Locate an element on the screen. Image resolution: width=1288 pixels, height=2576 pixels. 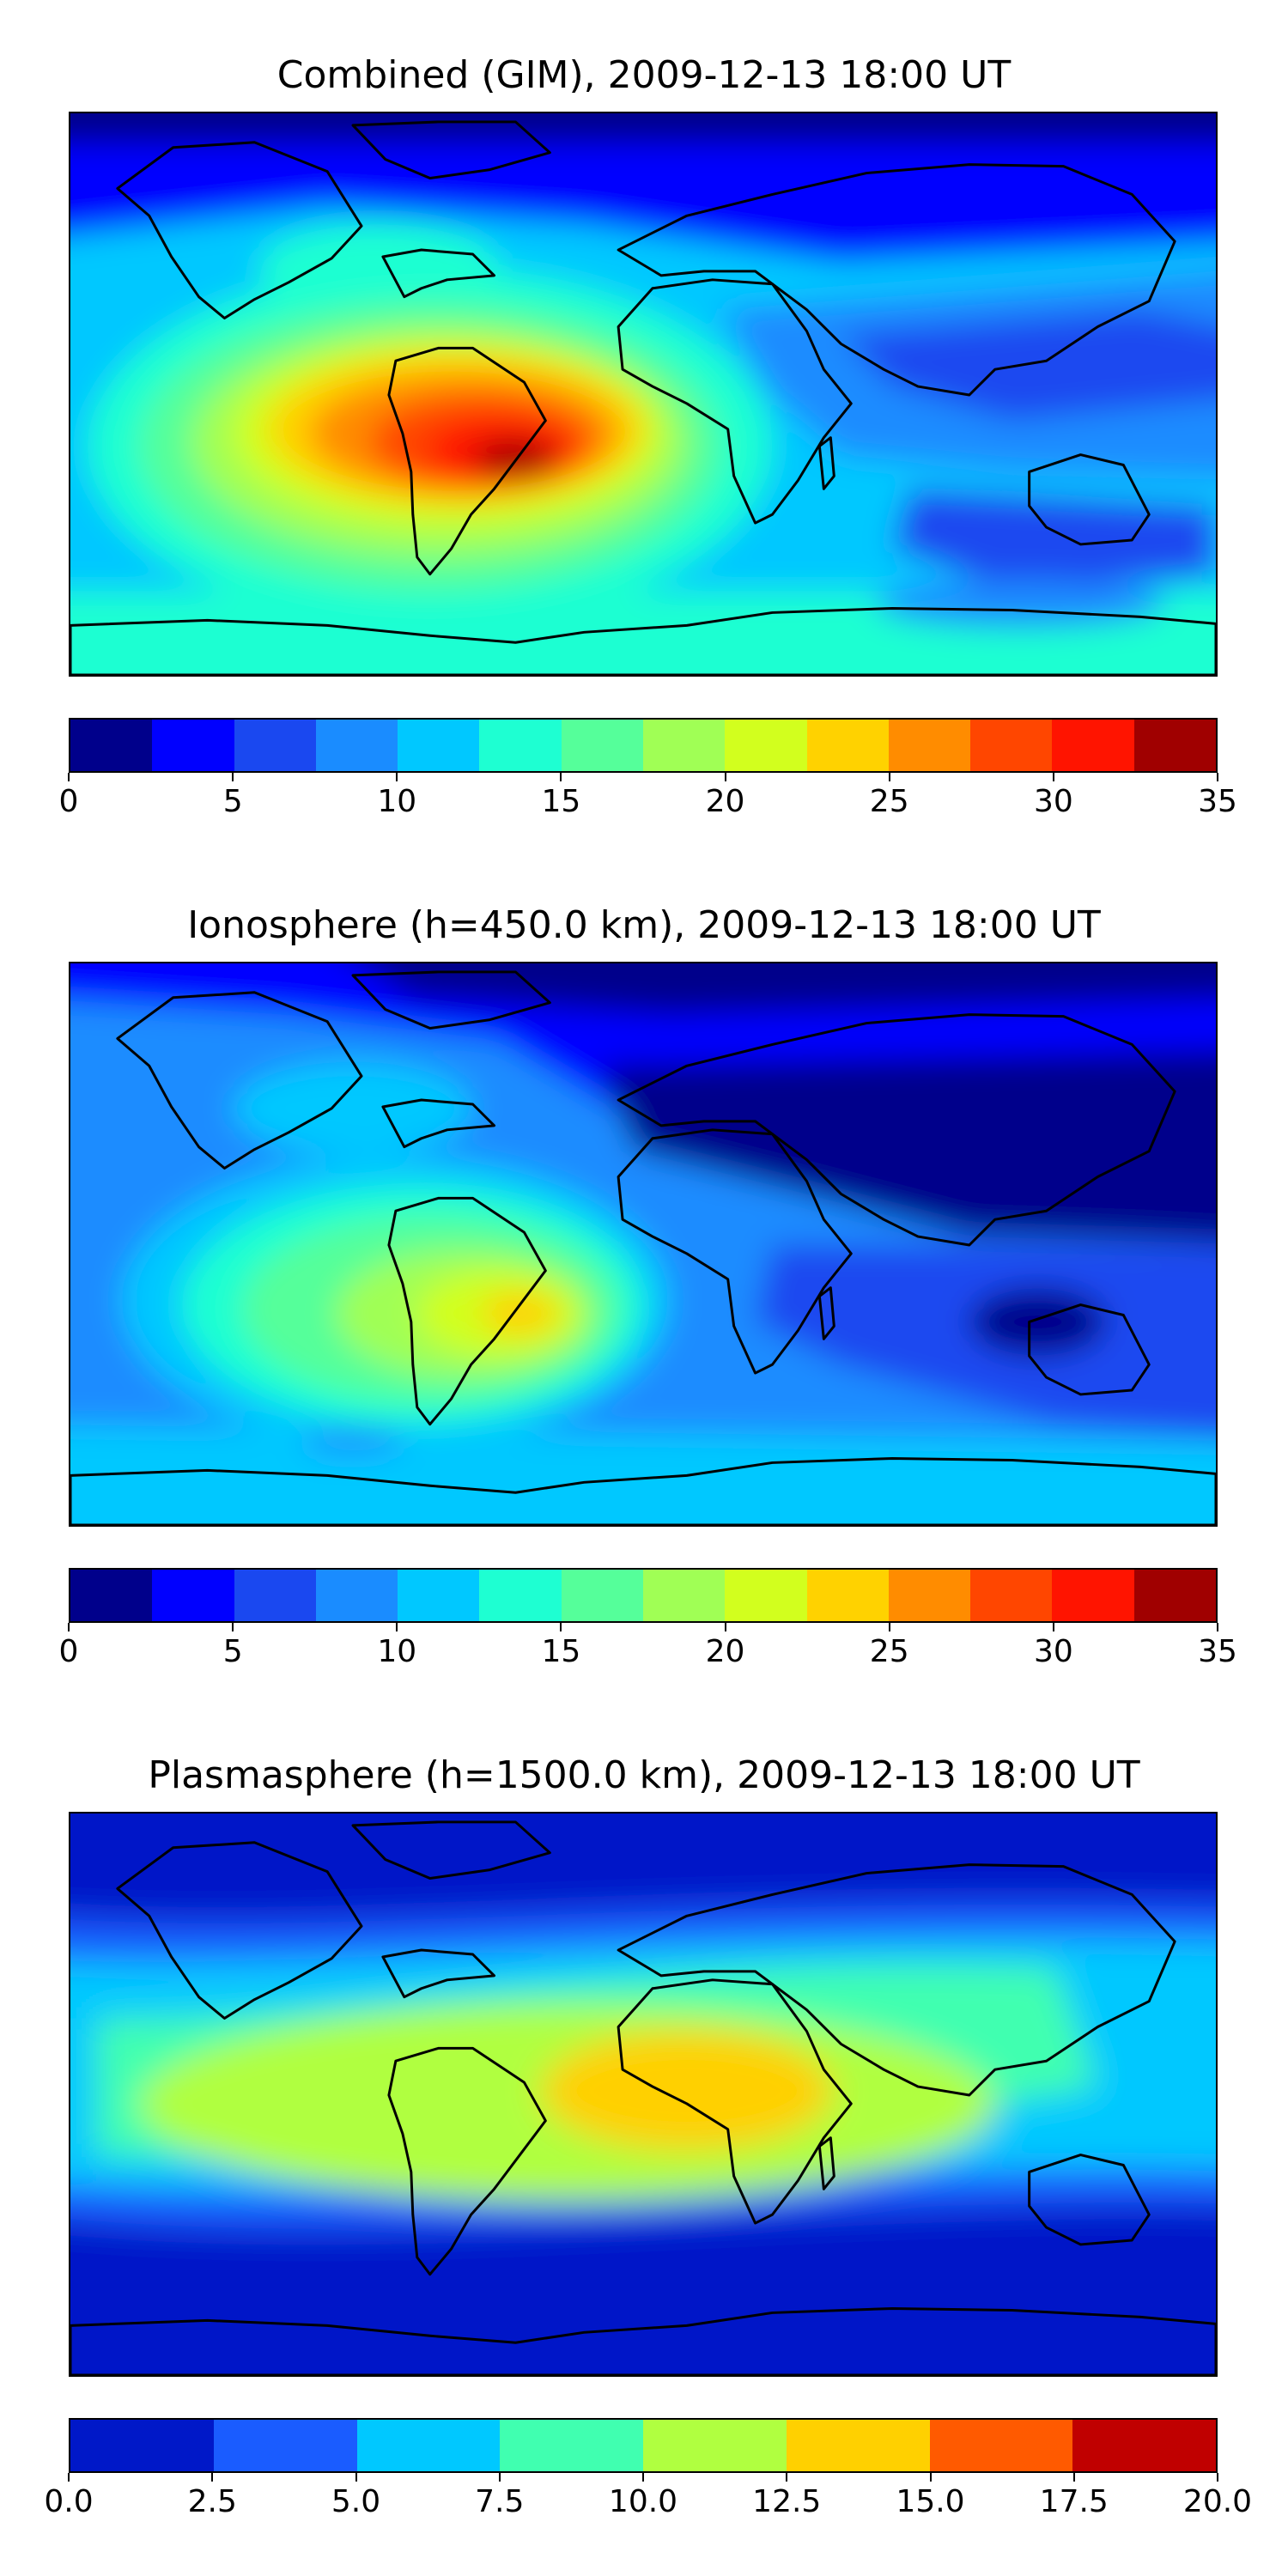
colorbar-ticks-ionosphere: 0 5 10 15 20 25 30 35 is located at coordinates (648, 1649).